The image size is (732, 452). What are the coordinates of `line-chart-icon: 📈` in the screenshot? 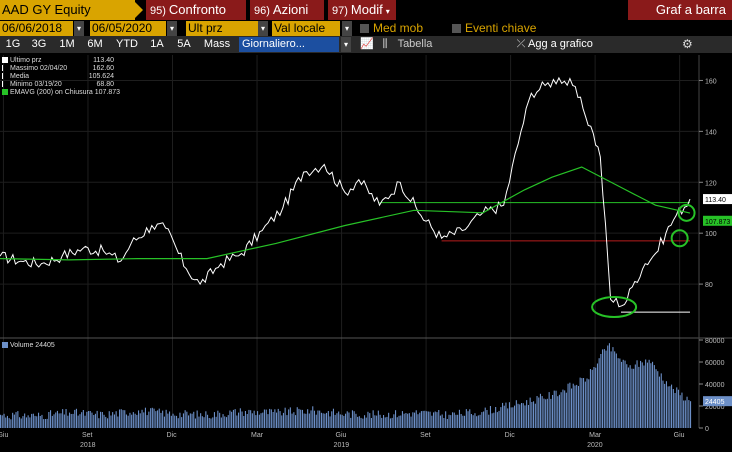 It's located at (367, 44).